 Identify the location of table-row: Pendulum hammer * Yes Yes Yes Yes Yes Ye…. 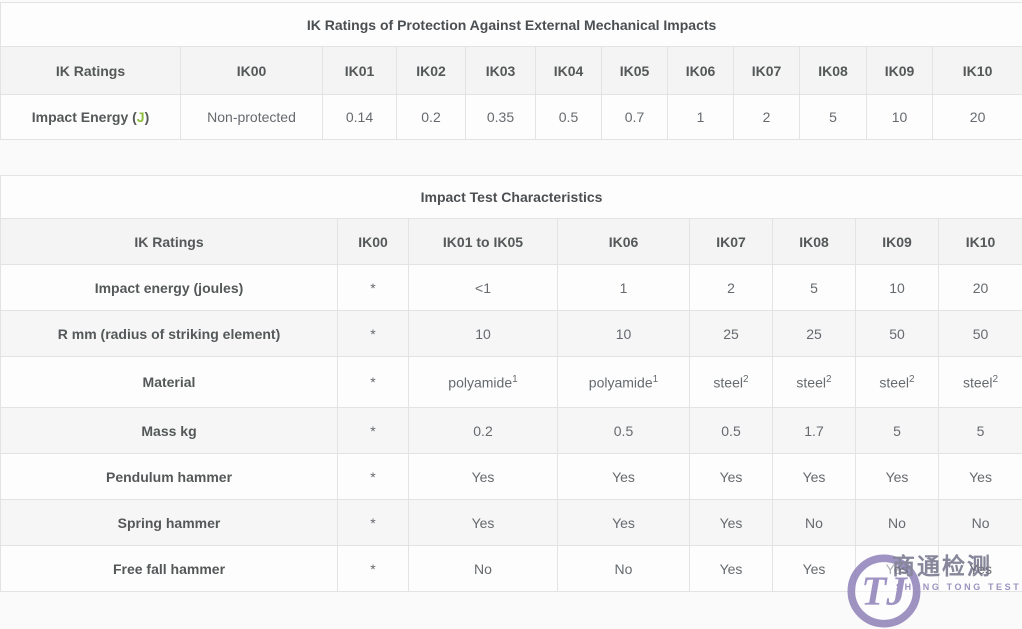
(511, 477).